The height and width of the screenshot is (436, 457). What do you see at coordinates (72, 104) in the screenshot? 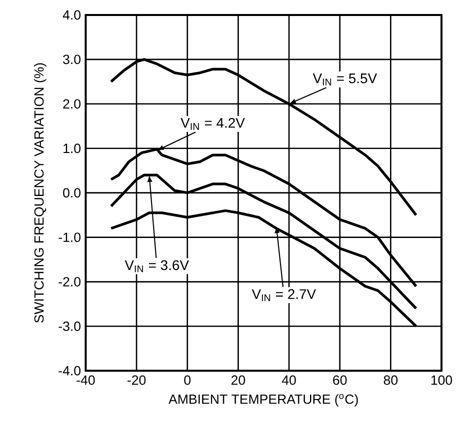
I see `y-tick-label: 2.0` at bounding box center [72, 104].